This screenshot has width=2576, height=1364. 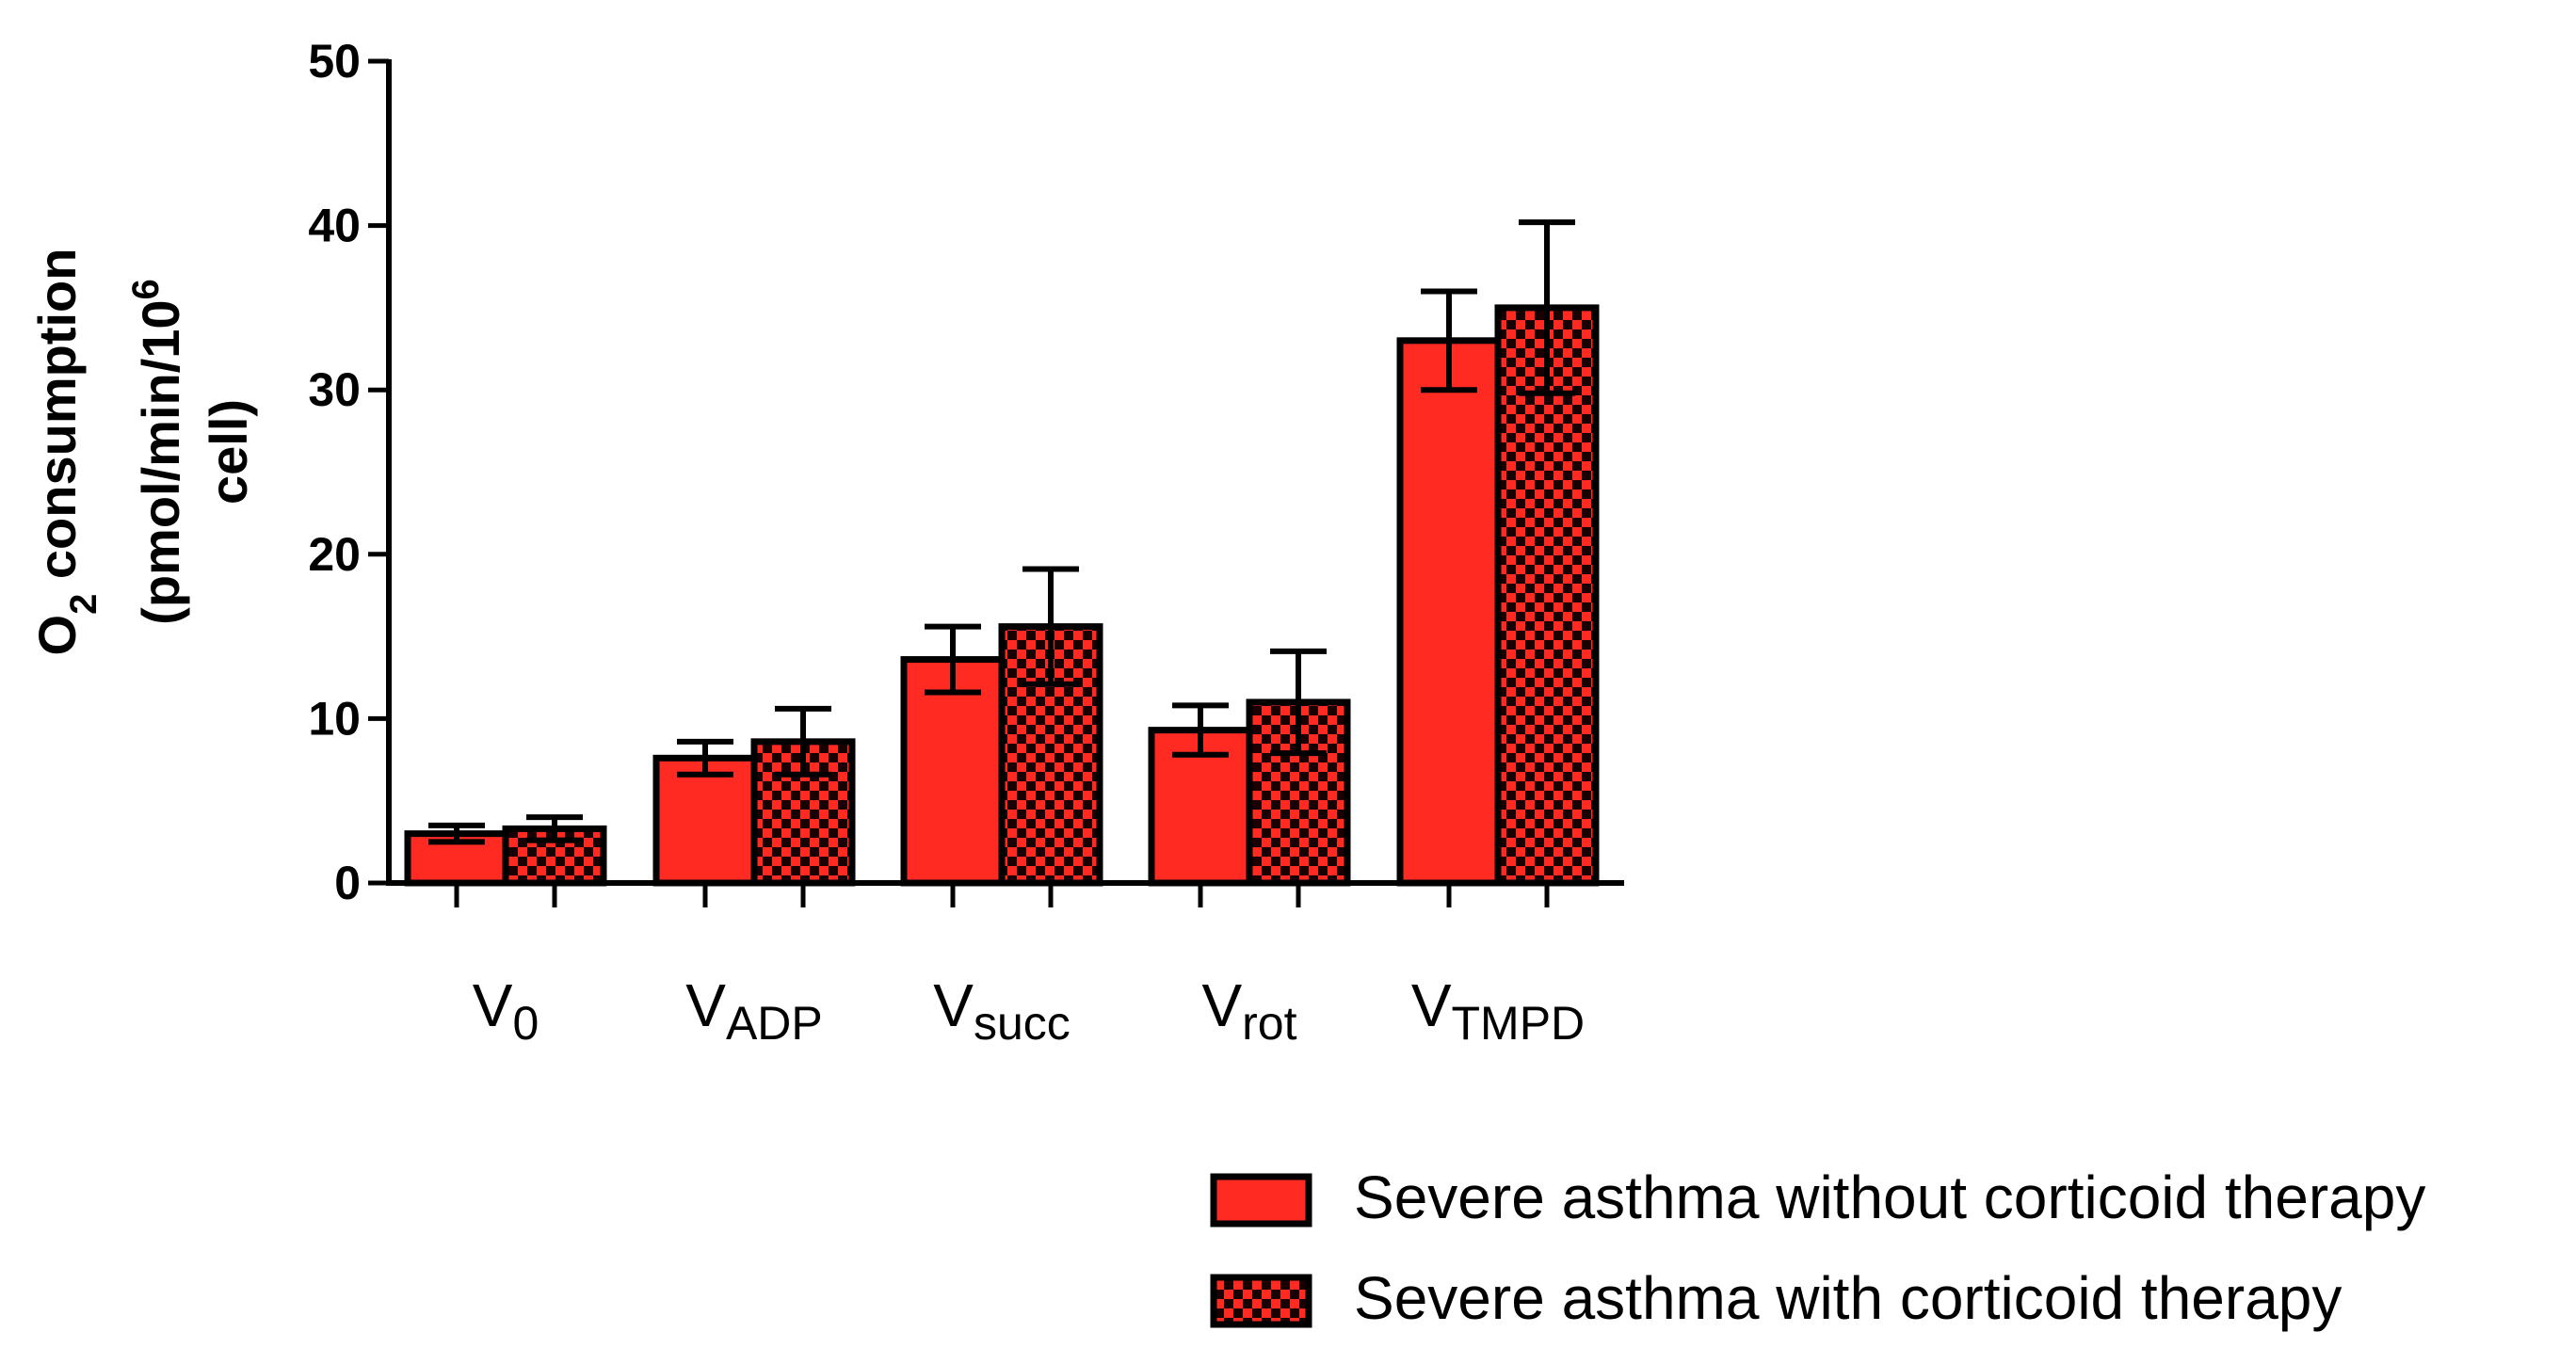 What do you see at coordinates (66, 452) in the screenshot?
I see `y-axis-title-line1: O2 consumption` at bounding box center [66, 452].